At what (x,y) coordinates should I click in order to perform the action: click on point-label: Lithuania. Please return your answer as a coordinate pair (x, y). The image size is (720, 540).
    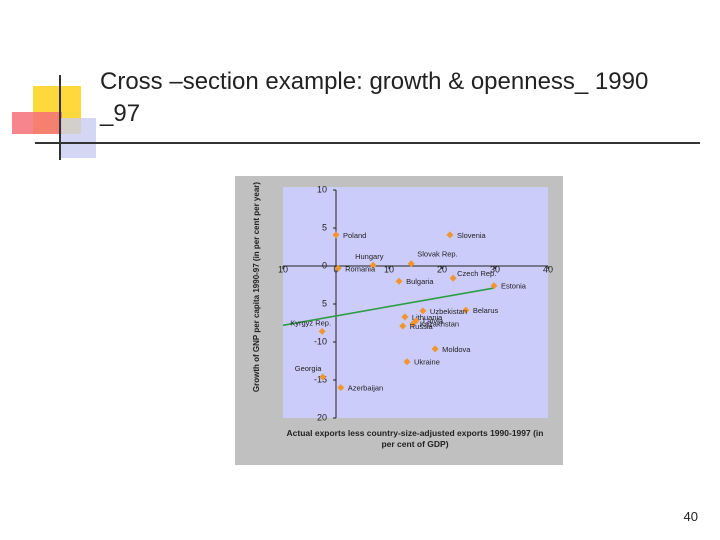
    Looking at the image, I should click on (427, 317).